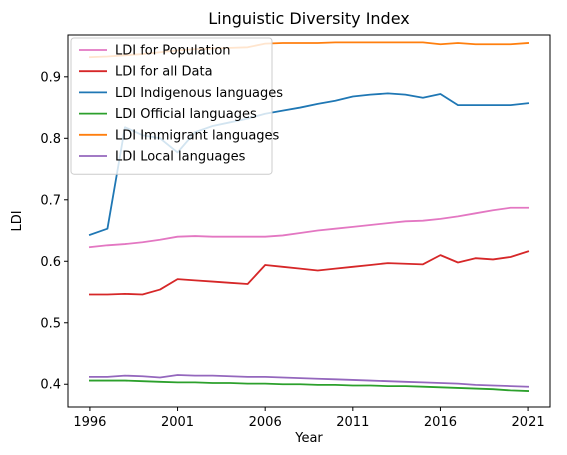 The width and height of the screenshot is (567, 455). I want to click on legend-label-4: LDI Immigrant languages, so click(197, 135).